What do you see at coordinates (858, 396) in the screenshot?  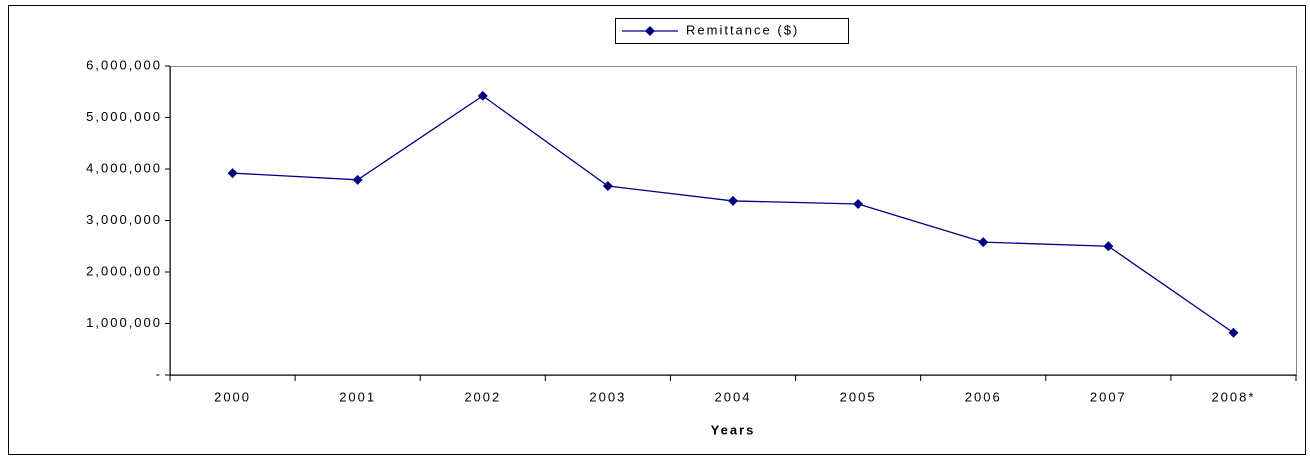 I see `x-tick-label: 2005` at bounding box center [858, 396].